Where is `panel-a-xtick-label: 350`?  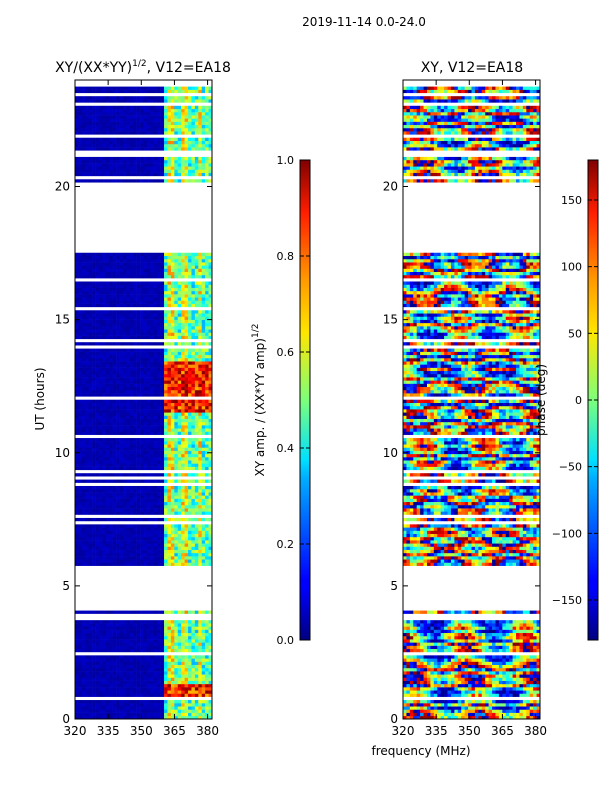
panel-a-xtick-label: 350 is located at coordinates (141, 731).